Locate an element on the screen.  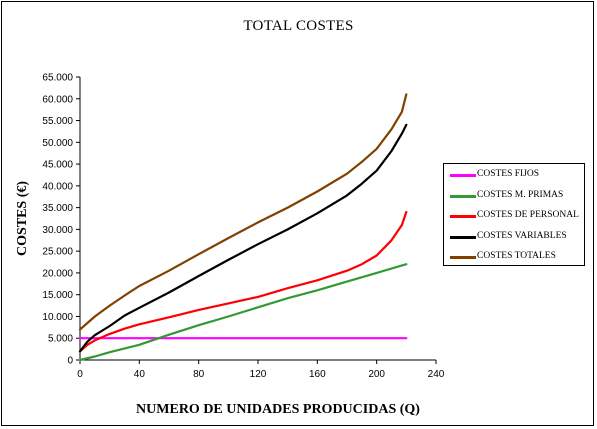
y-tick-label: 40.000 is located at coordinates (57, 186).